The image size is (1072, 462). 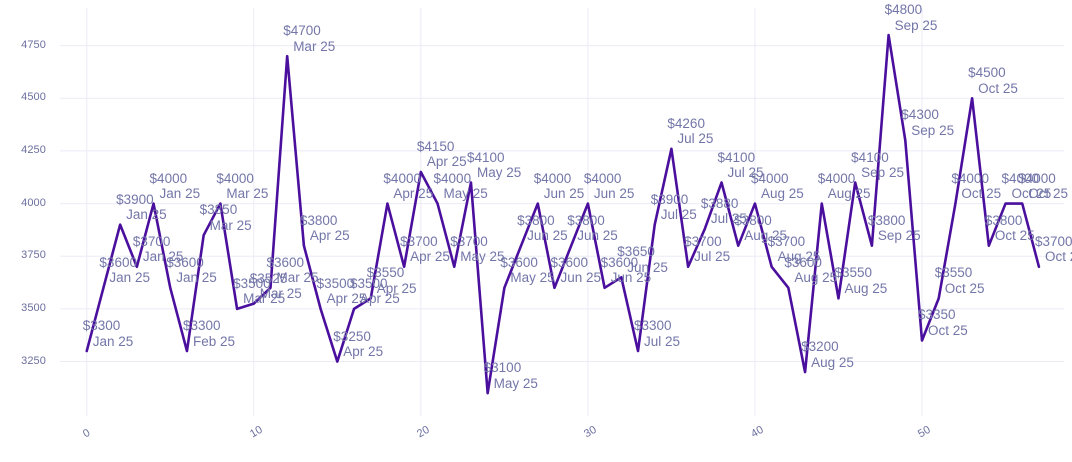 What do you see at coordinates (33, 44) in the screenshot?
I see `y-axis-tick: 4750` at bounding box center [33, 44].